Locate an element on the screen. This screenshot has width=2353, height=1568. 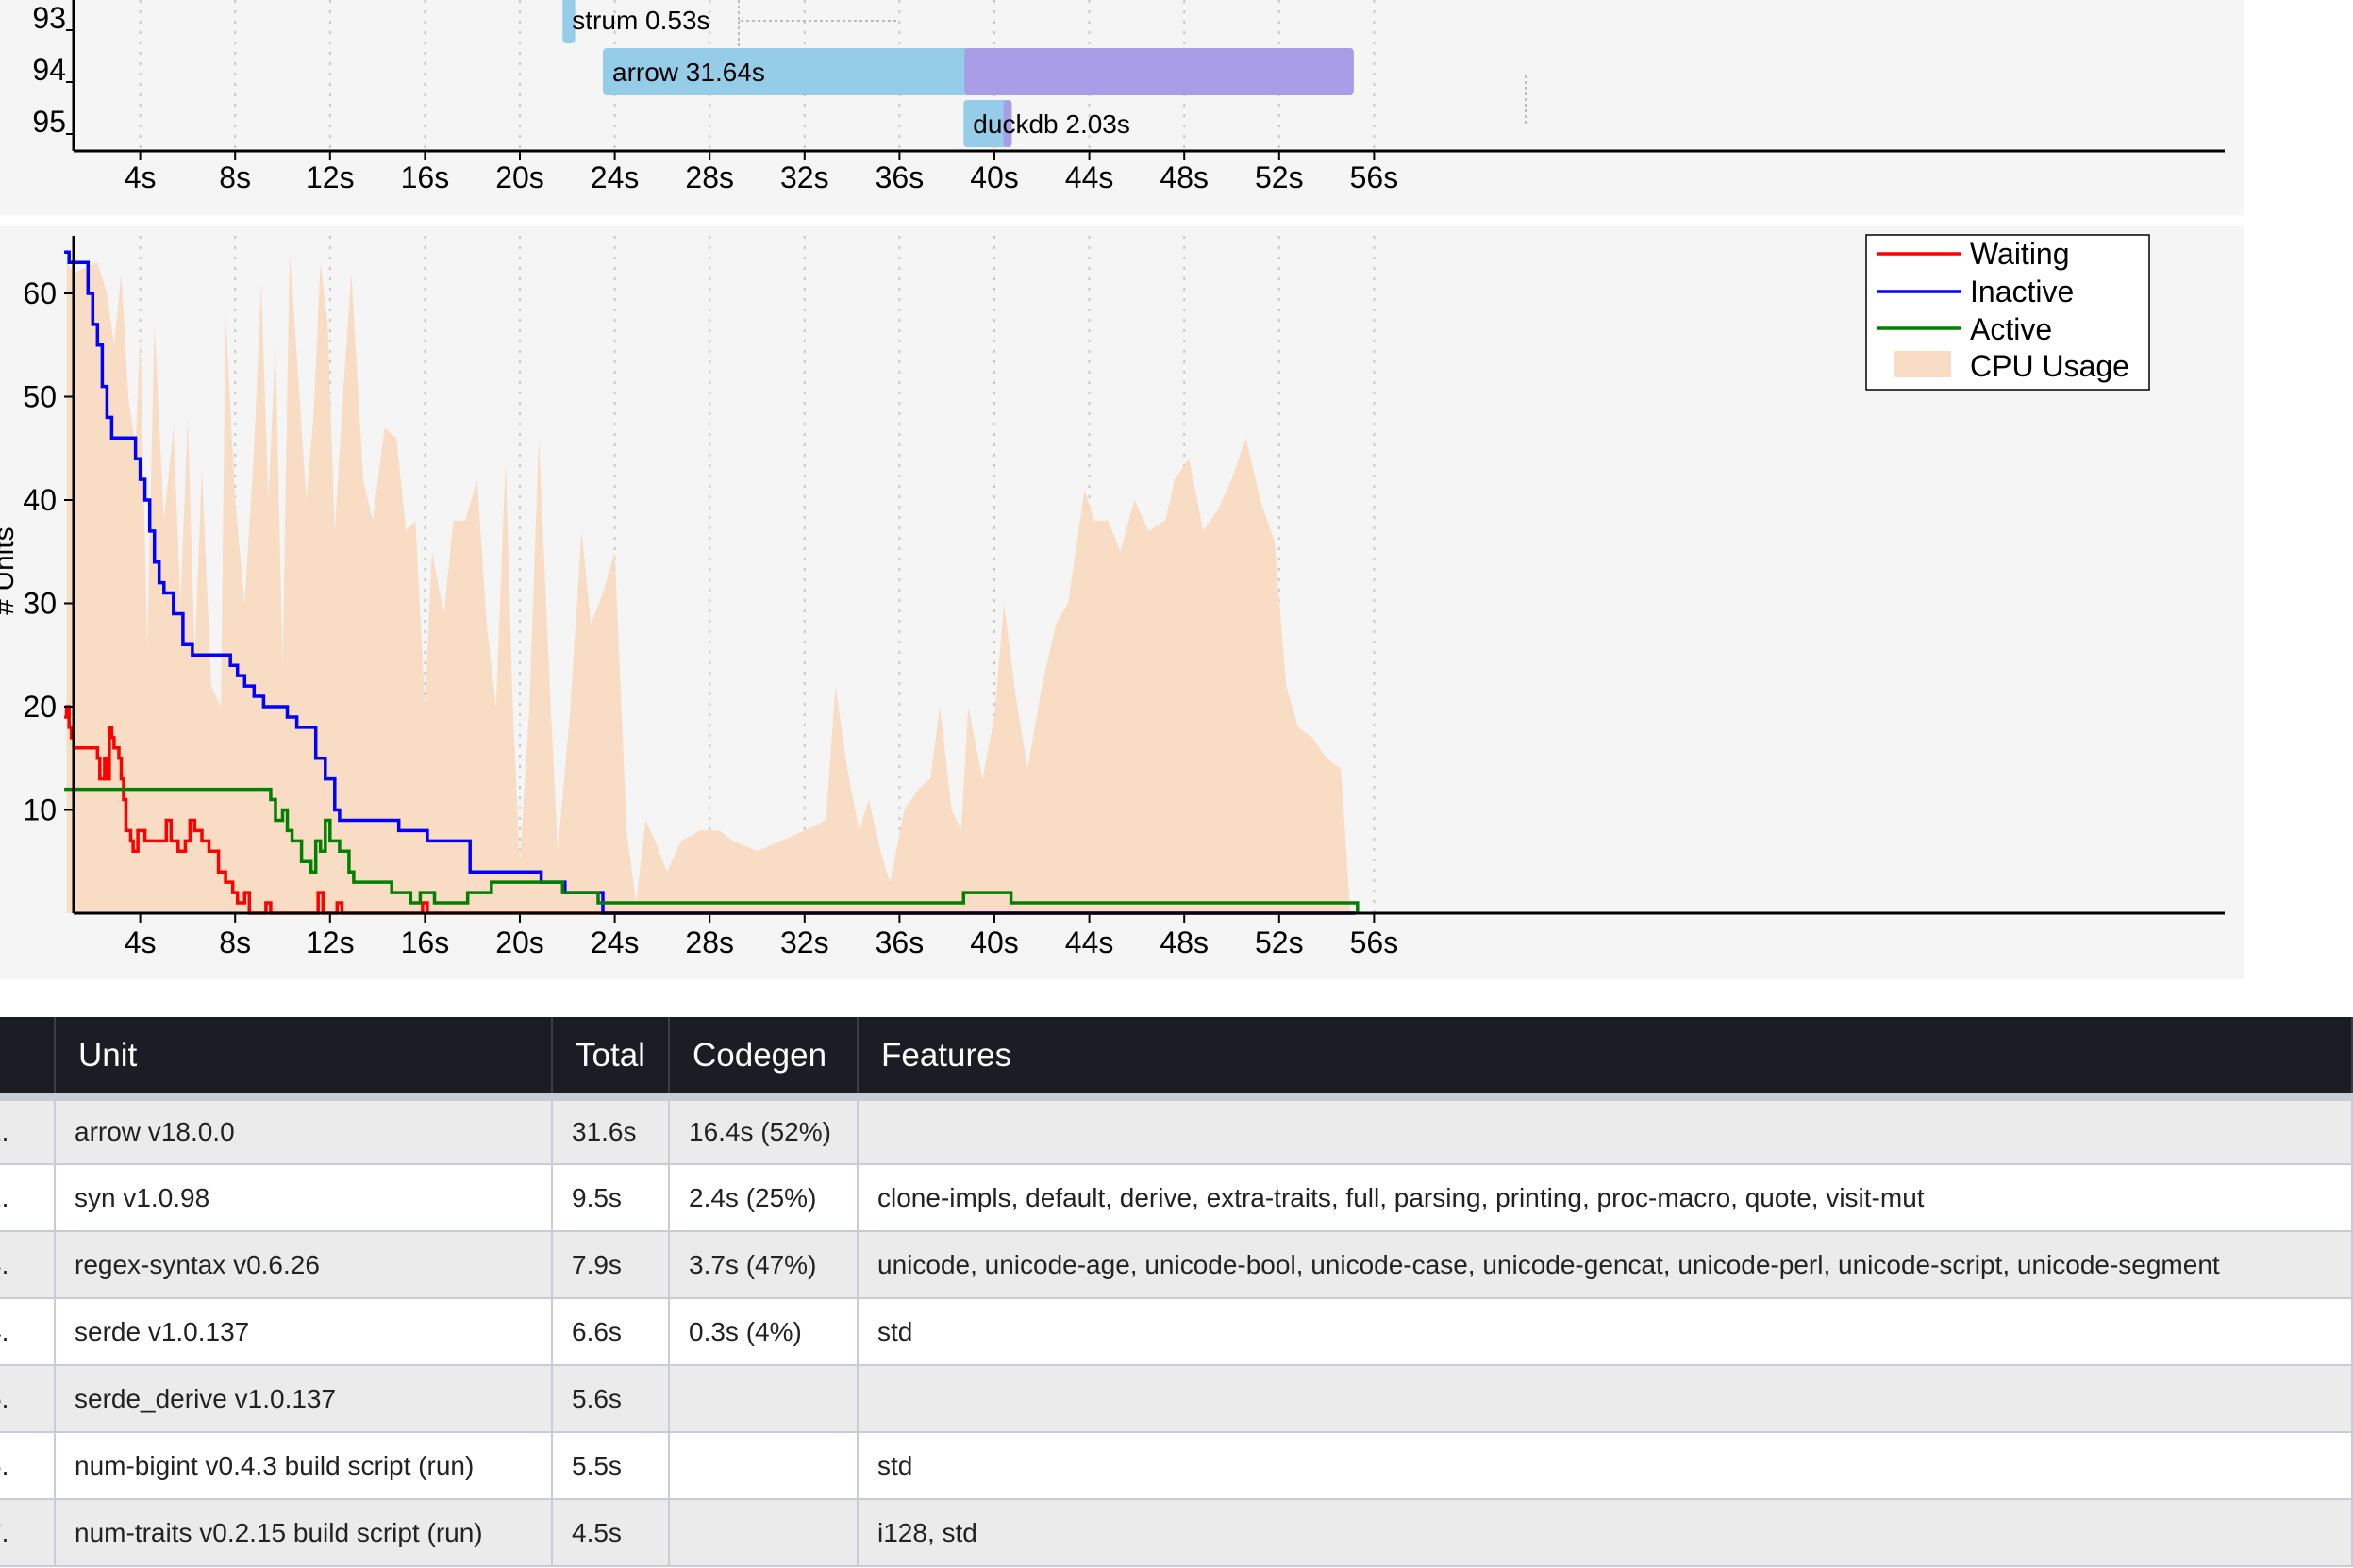
column-header-features: Features is located at coordinates (1605, 1057).